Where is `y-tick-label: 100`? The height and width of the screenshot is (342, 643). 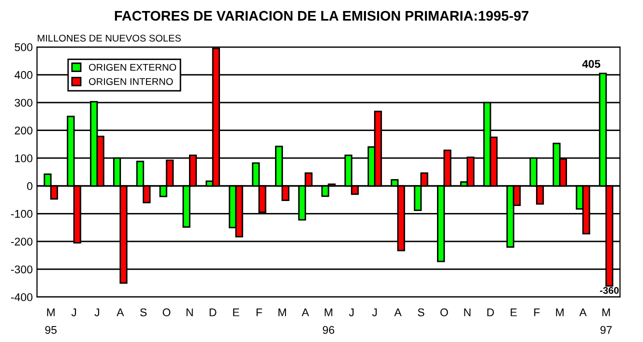
y-tick-label: 100 is located at coordinates (23, 158).